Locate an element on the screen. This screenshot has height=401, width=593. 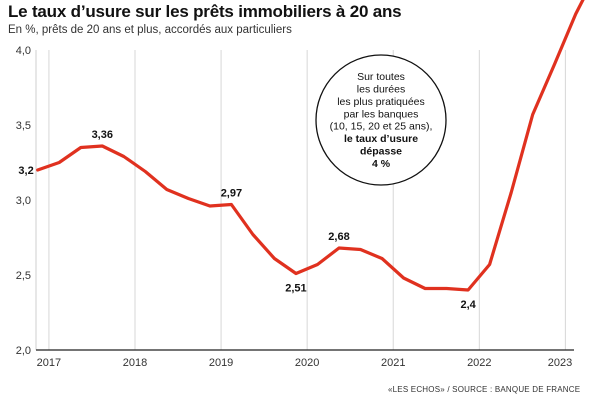
data-label: 2,4 is located at coordinates (468, 305).